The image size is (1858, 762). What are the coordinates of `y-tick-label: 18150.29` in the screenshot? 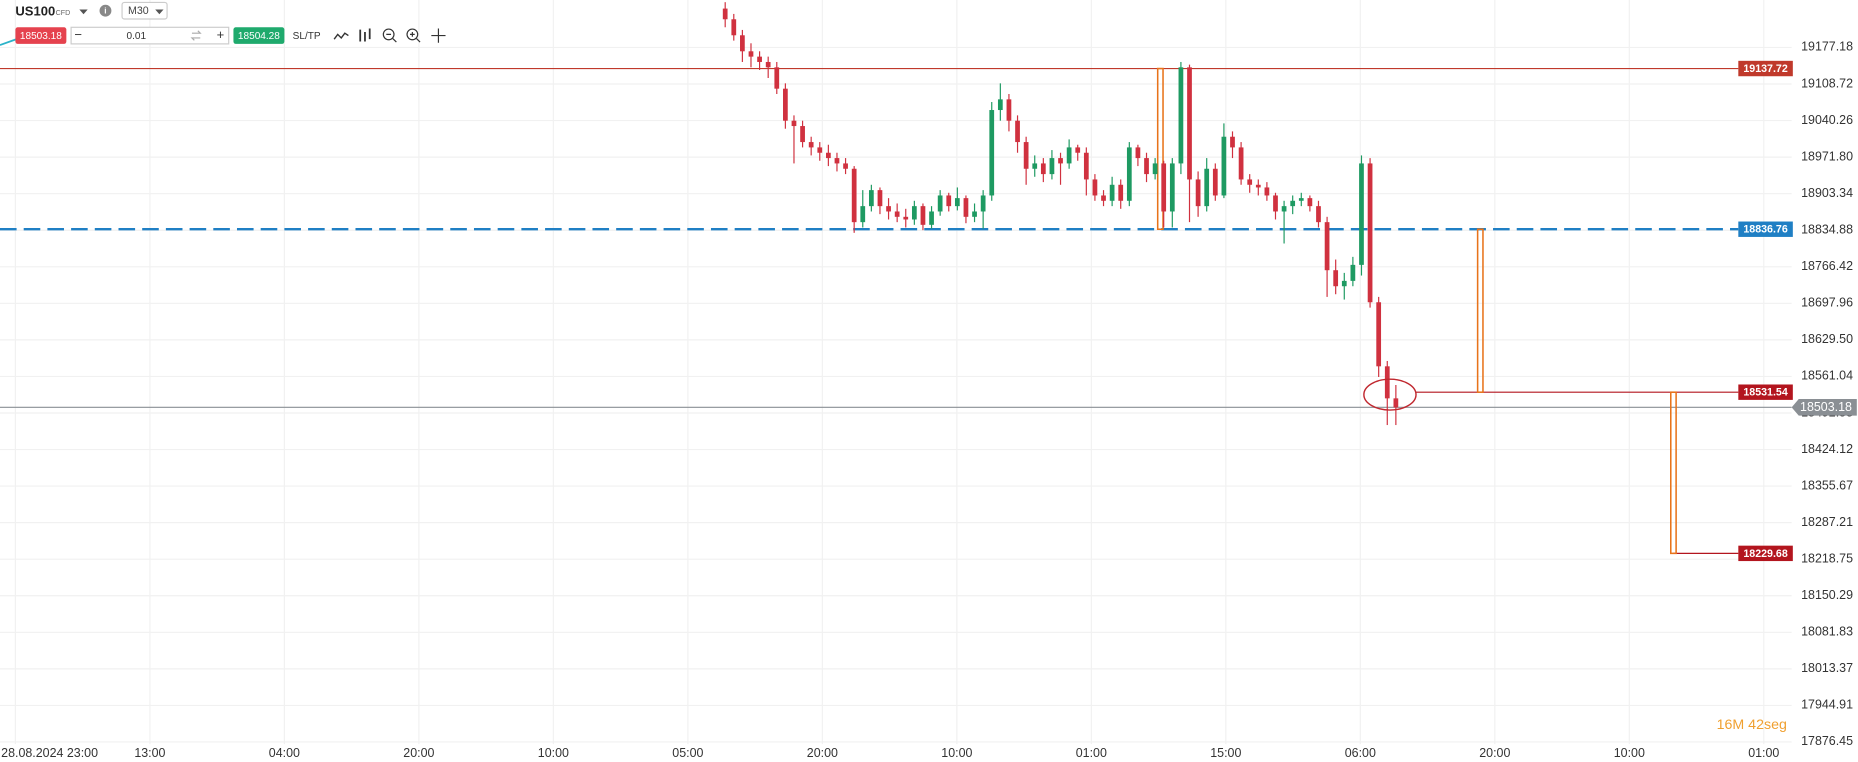 It's located at (1827, 595).